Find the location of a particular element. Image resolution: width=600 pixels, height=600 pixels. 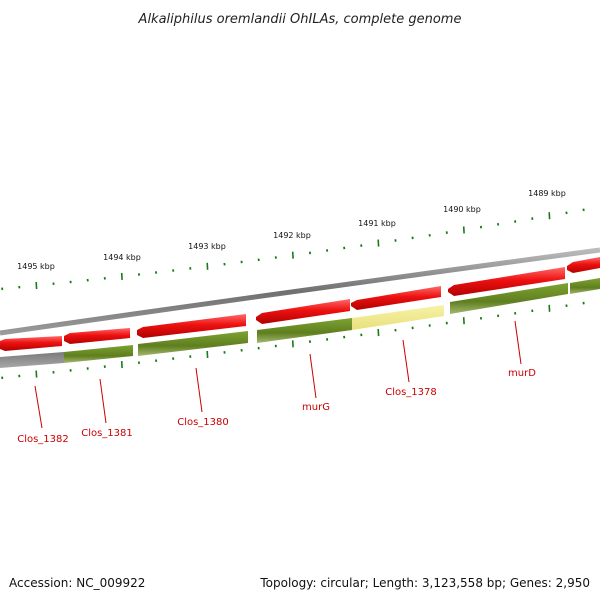

genome-backbone is located at coordinates (300, 291).